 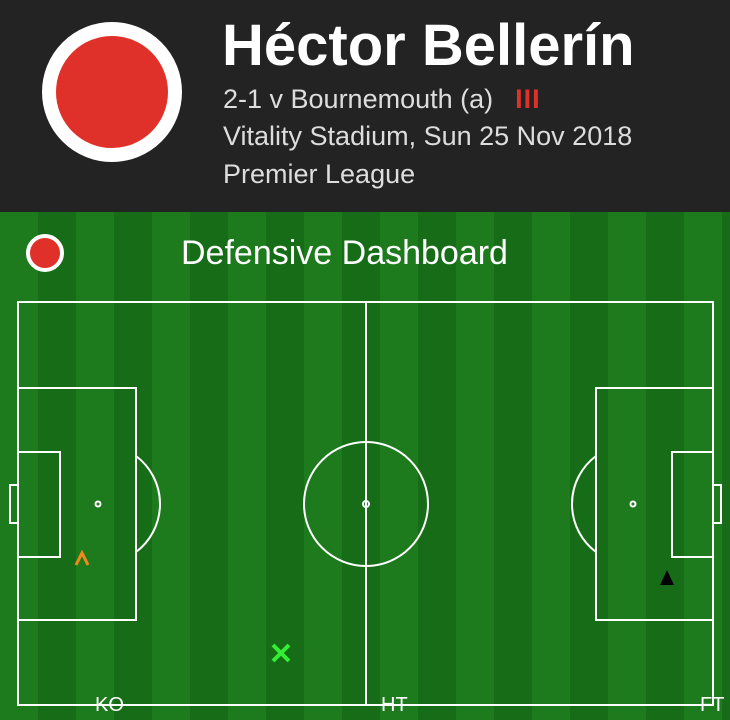 What do you see at coordinates (428, 45) in the screenshot?
I see `player-name: Héctor Bellerín` at bounding box center [428, 45].